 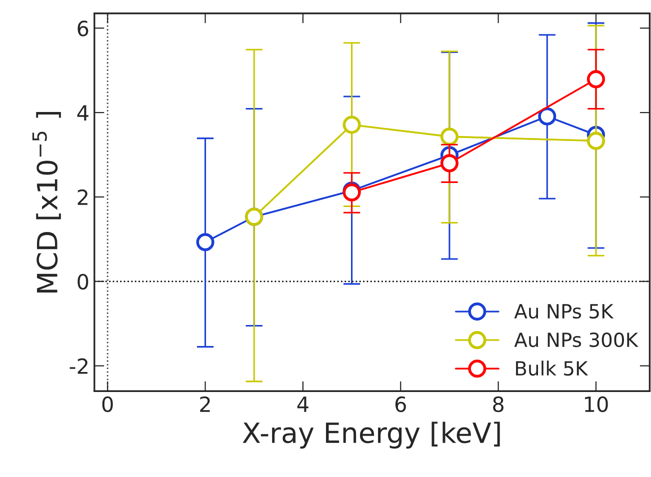 What do you see at coordinates (498, 404) in the screenshot?
I see `x-tick-label: 8` at bounding box center [498, 404].